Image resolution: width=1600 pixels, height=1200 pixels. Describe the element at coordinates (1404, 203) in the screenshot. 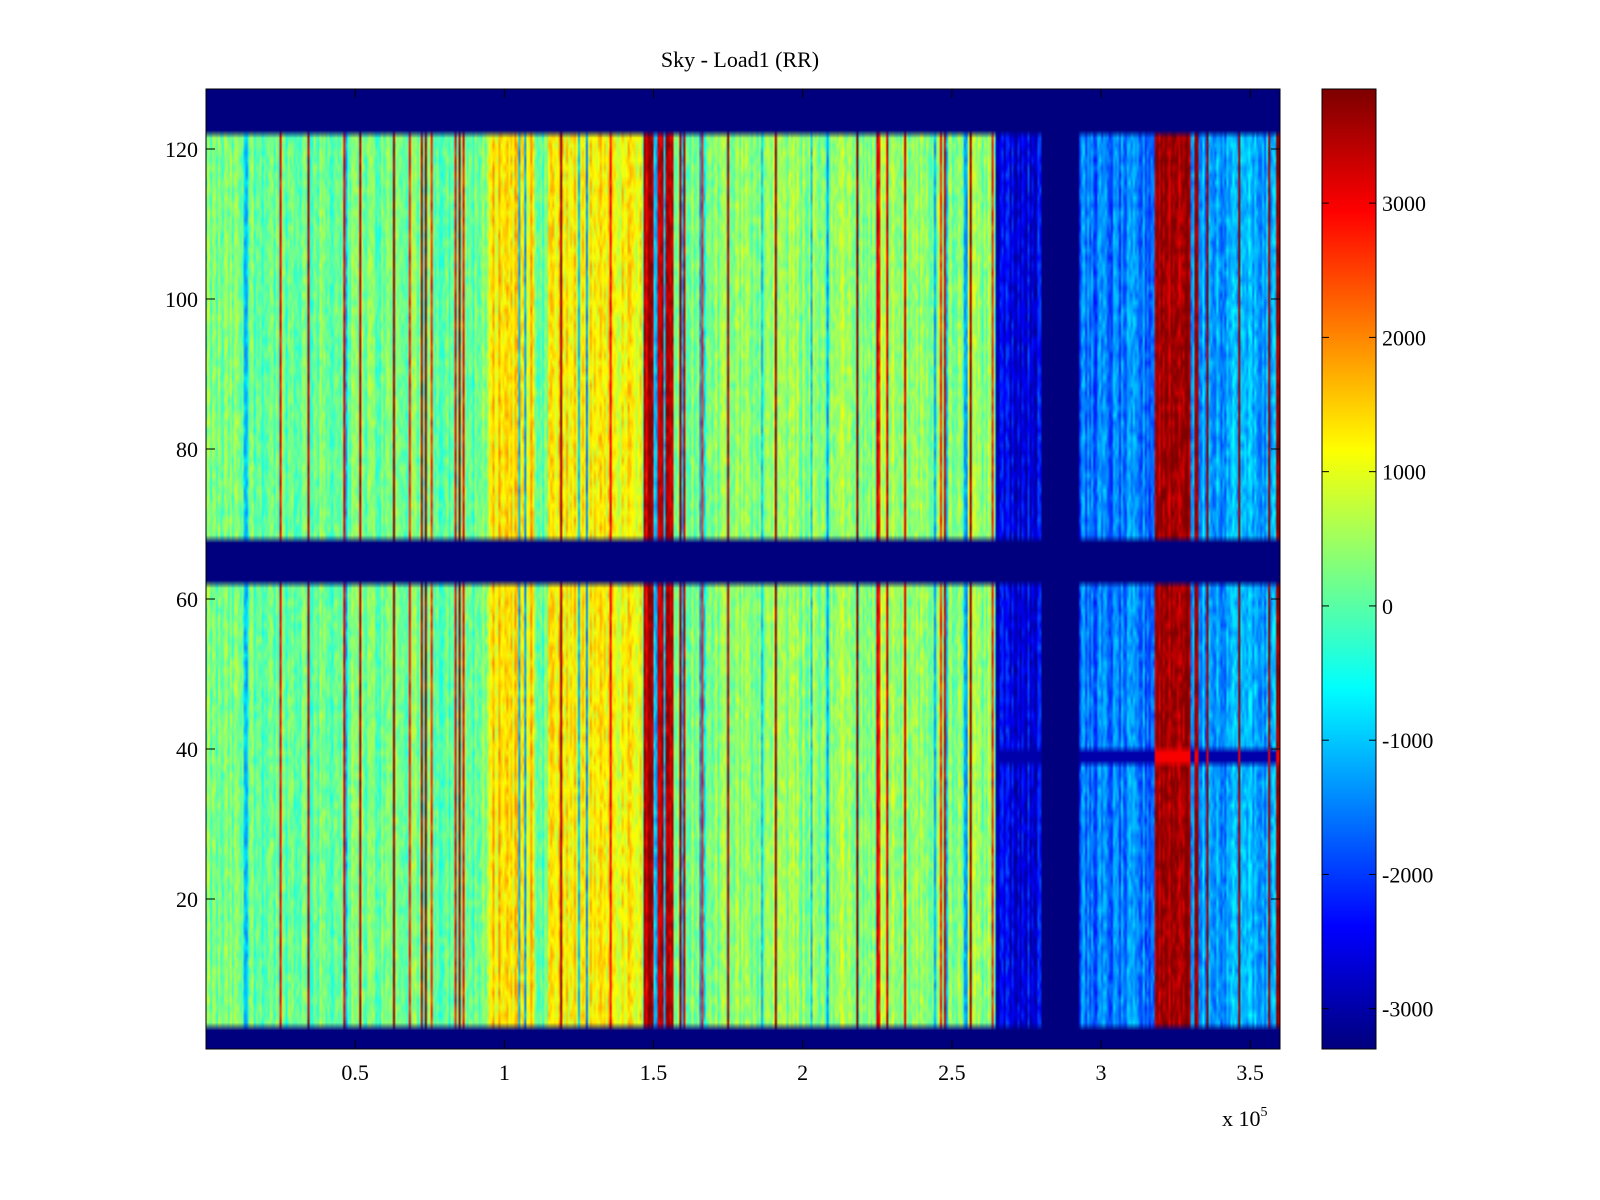

I see `colorbar-tick-label: 3000` at that location.